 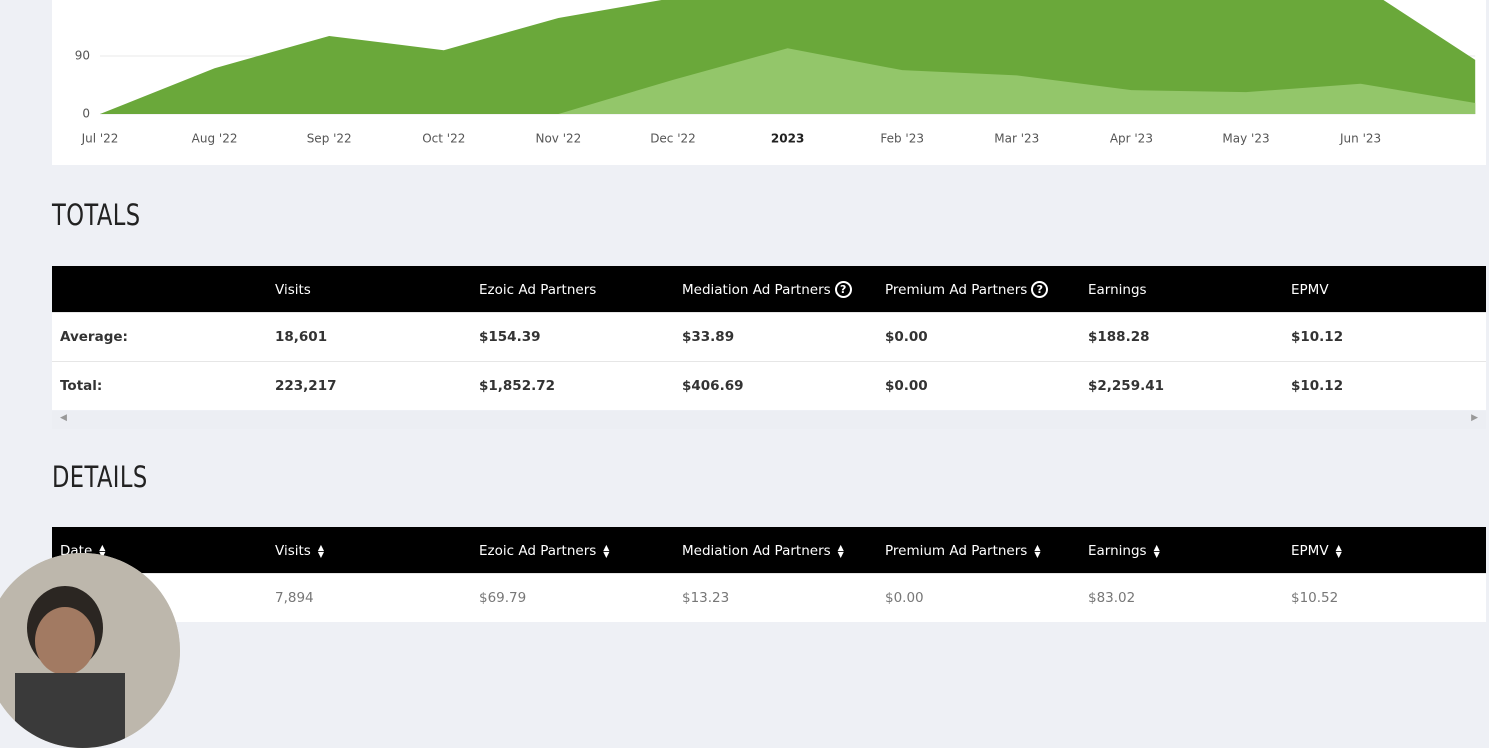 What do you see at coordinates (713, 386) in the screenshot?
I see `table-cell: $406.69` at bounding box center [713, 386].